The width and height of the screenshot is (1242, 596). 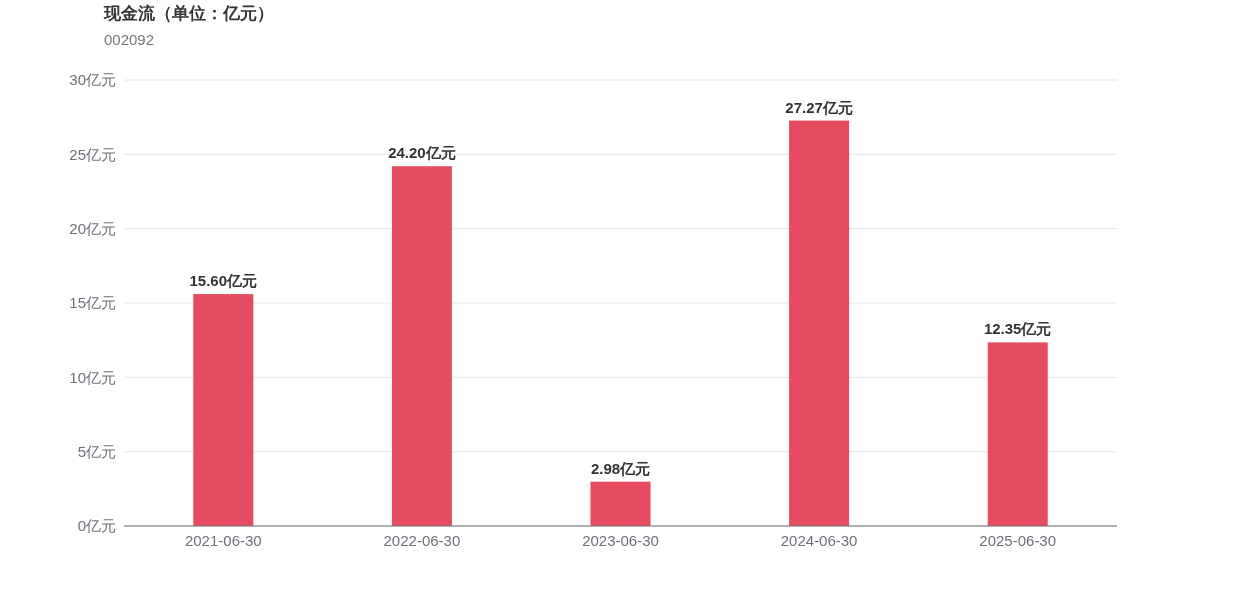 I want to click on y-tick-label: 25亿元, so click(x=92, y=154).